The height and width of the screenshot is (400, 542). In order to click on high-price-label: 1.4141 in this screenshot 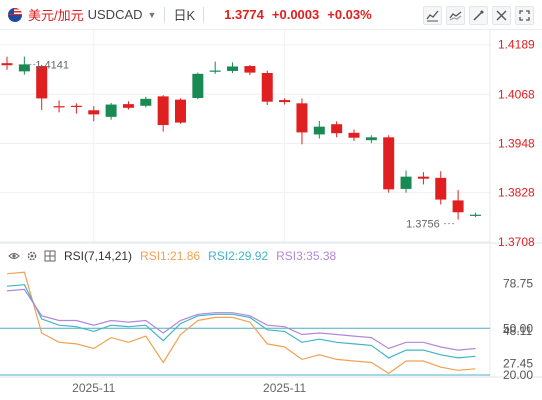, I will do `click(52, 65)`.